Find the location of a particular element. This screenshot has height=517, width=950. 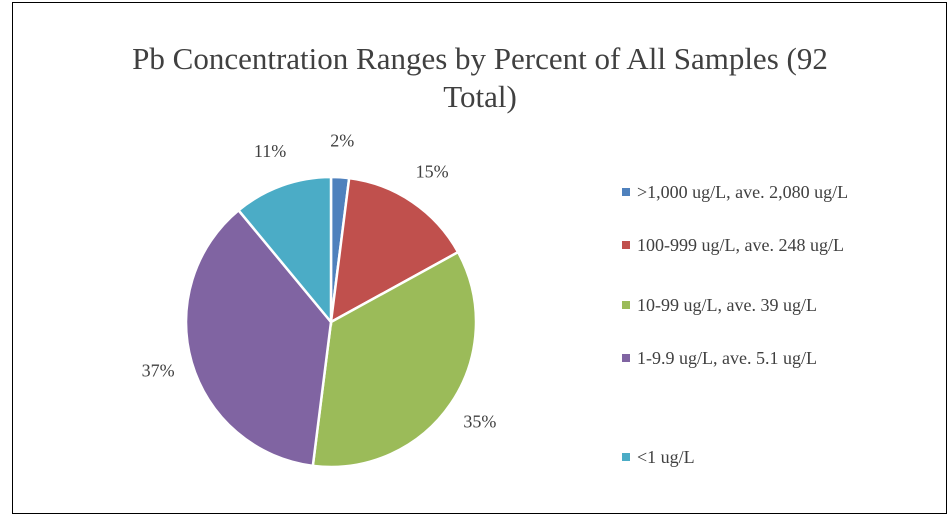

data-label: 2% is located at coordinates (342, 140).